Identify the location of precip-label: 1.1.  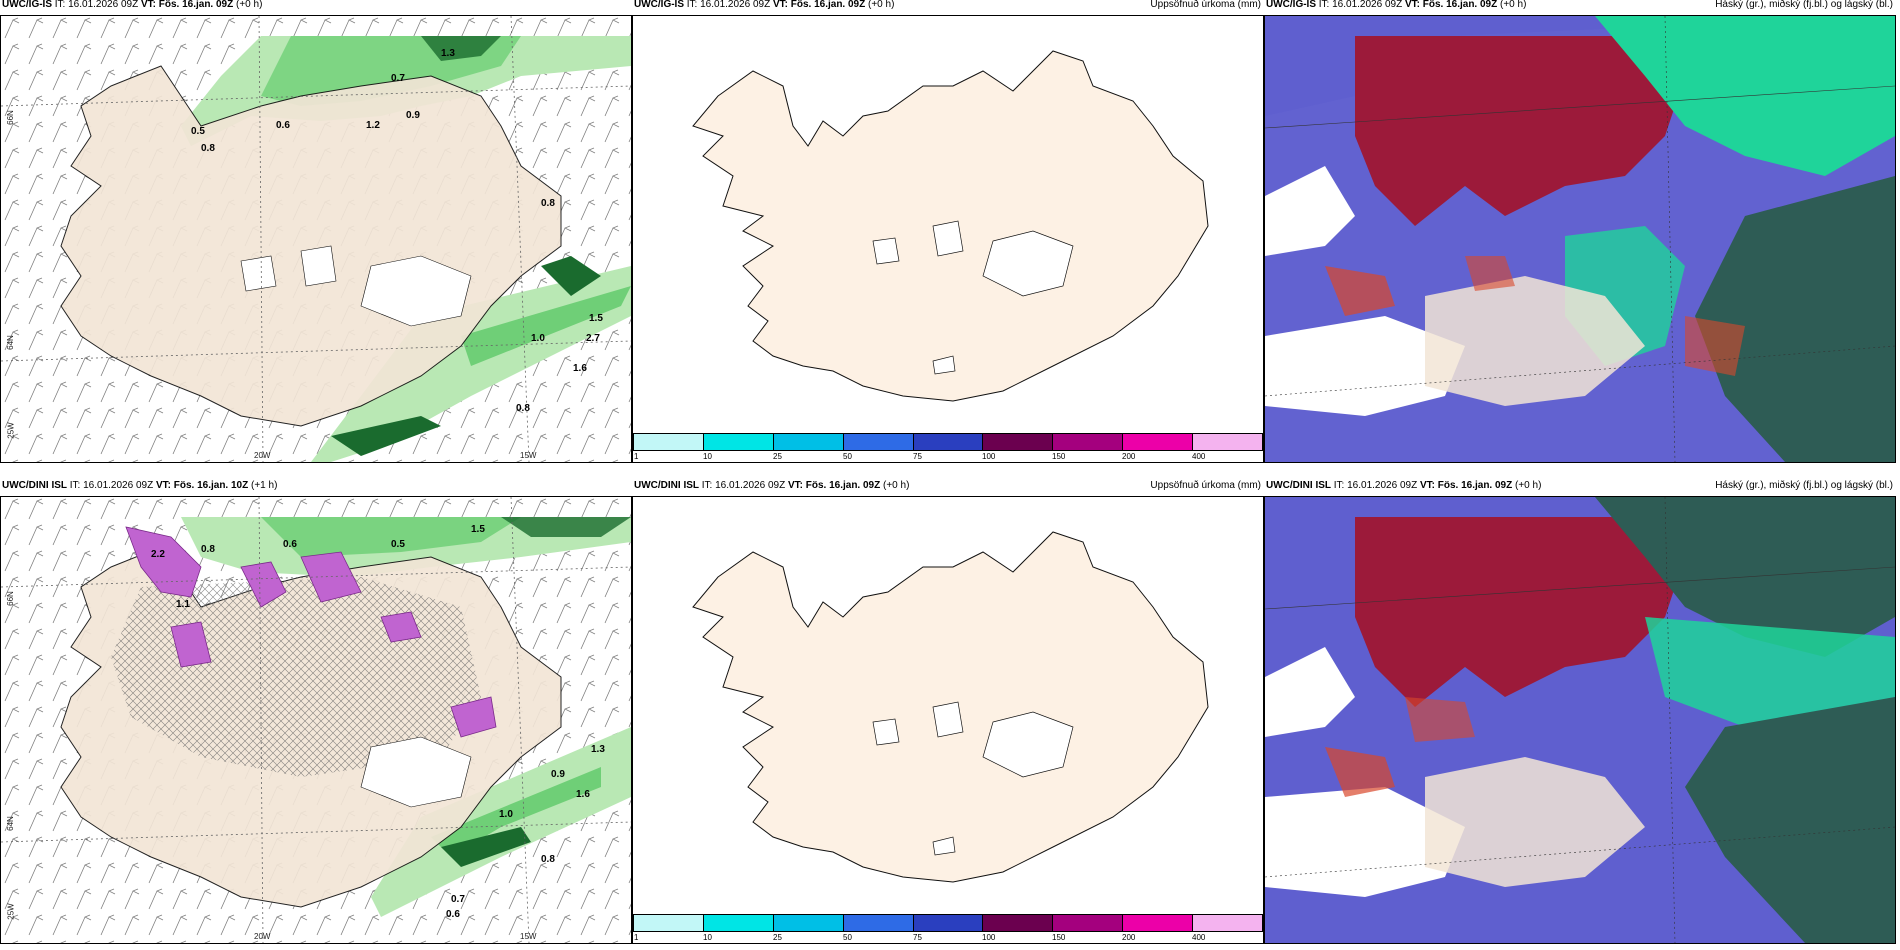
(183, 604).